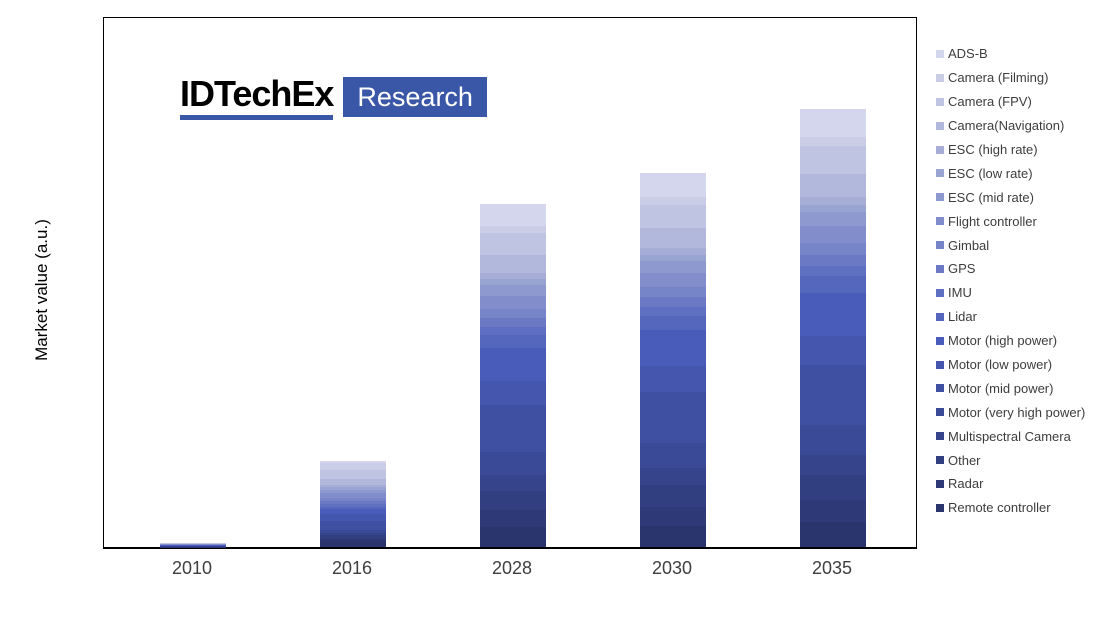 Image resolution: width=1103 pixels, height=623 pixels. I want to click on stacked-bar-2010, so click(193, 544).